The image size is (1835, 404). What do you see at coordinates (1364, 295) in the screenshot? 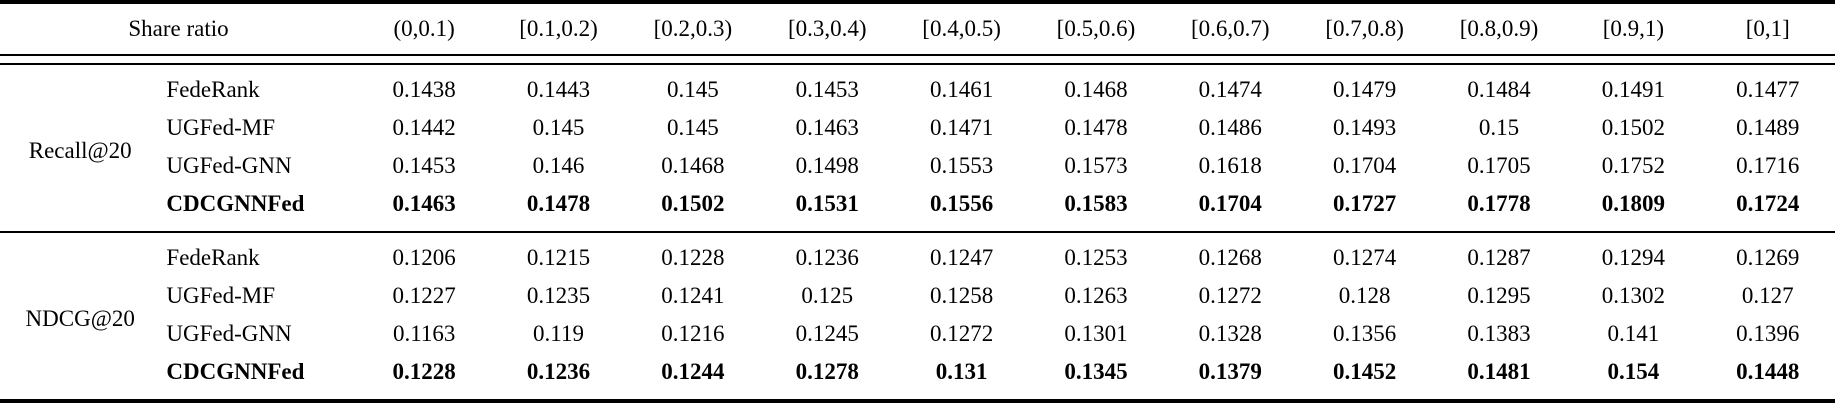
I see `metric-value: 0.128` at bounding box center [1364, 295].